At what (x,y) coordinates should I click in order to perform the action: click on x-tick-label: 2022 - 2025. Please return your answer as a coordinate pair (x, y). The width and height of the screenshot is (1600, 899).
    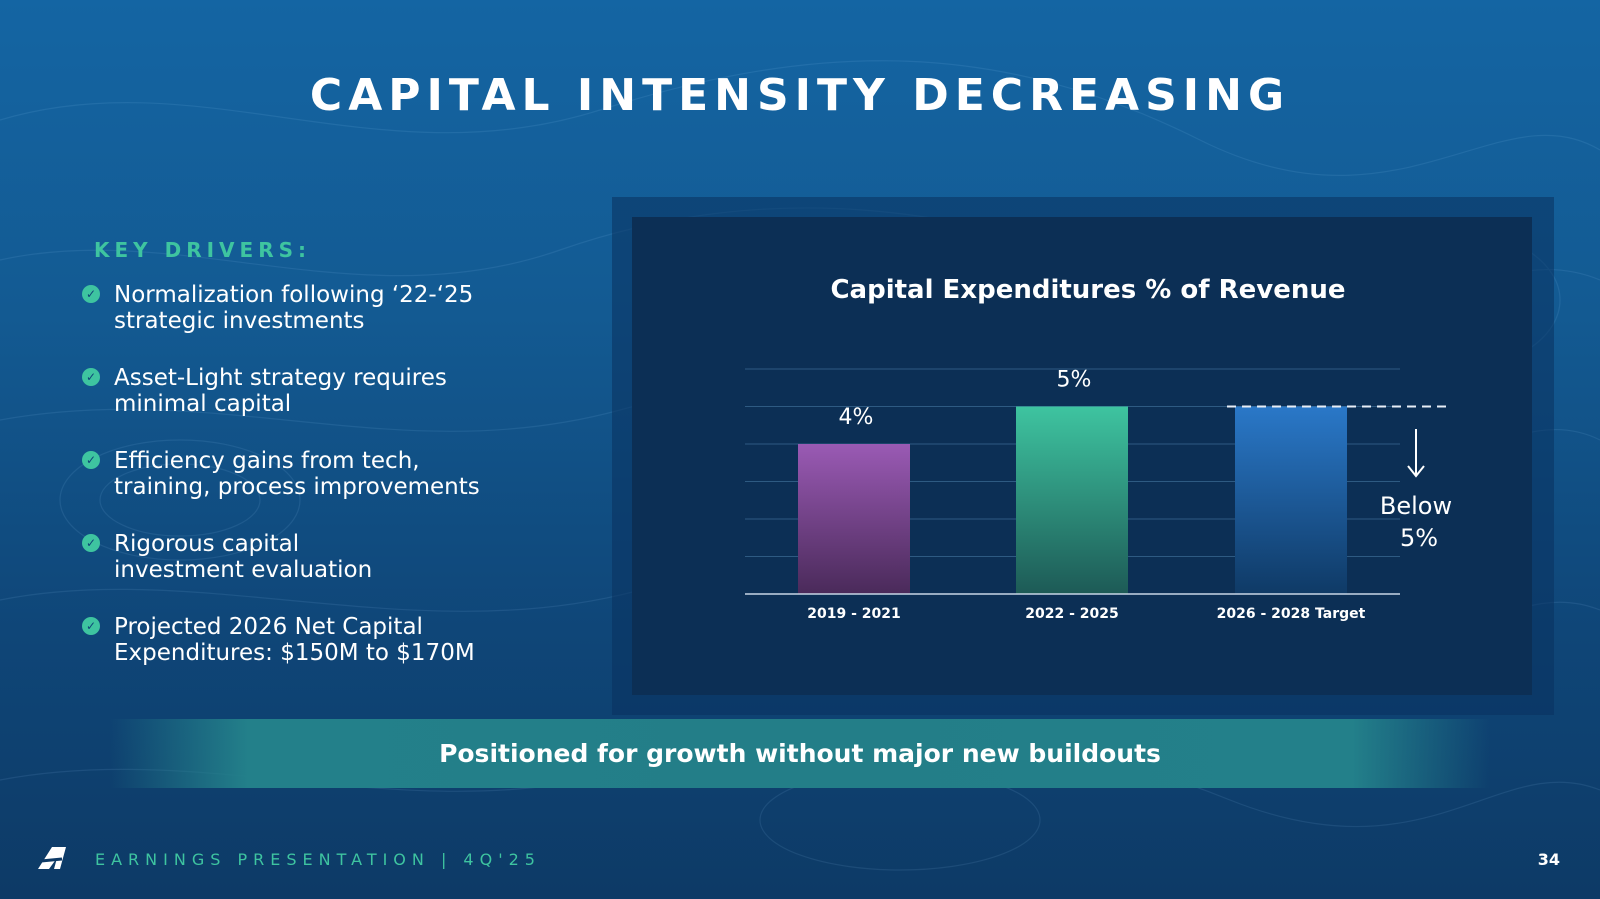
    Looking at the image, I should click on (1072, 614).